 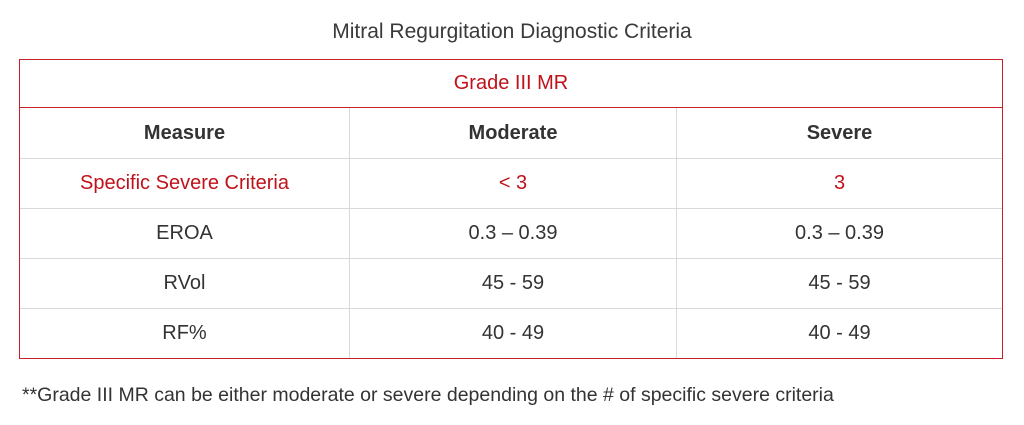 I want to click on header-row: Measure Moderate Severe, so click(x=511, y=133).